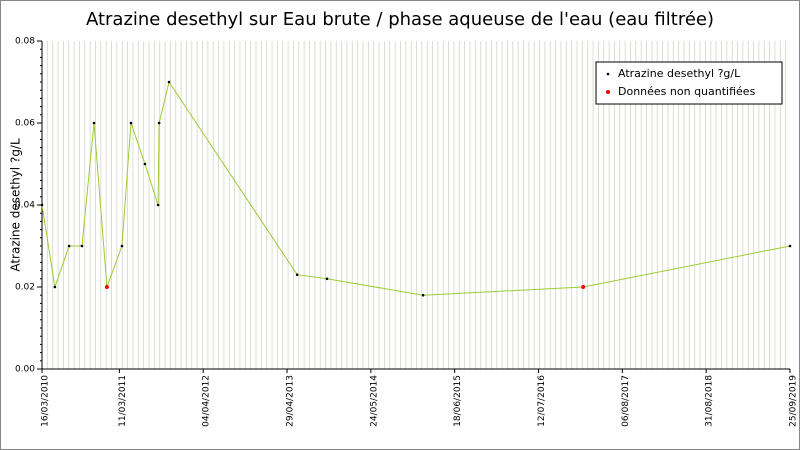 This screenshot has height=450, width=800. I want to click on legend-label: Données non quantifiées, so click(687, 91).